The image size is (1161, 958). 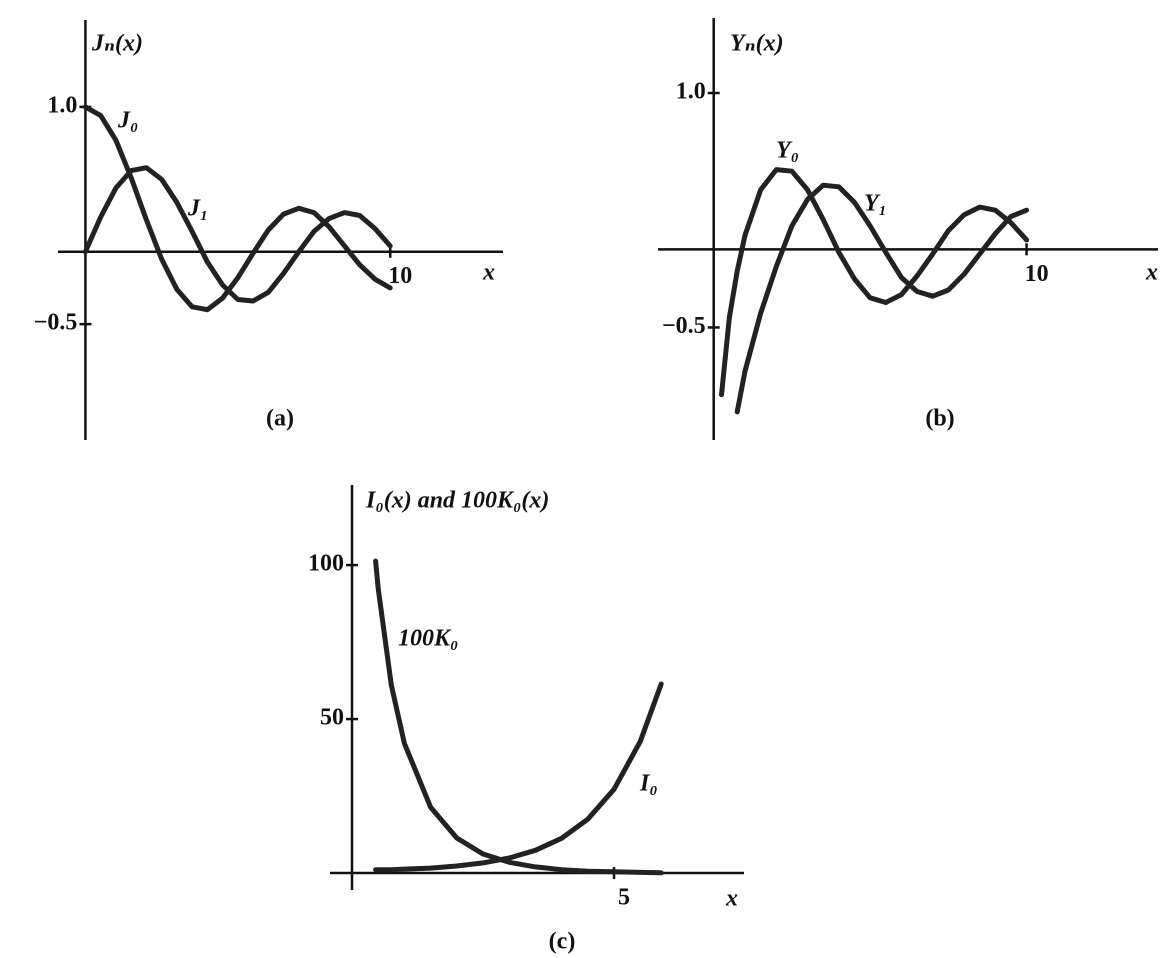 I want to click on caption: (b), so click(x=939, y=419).